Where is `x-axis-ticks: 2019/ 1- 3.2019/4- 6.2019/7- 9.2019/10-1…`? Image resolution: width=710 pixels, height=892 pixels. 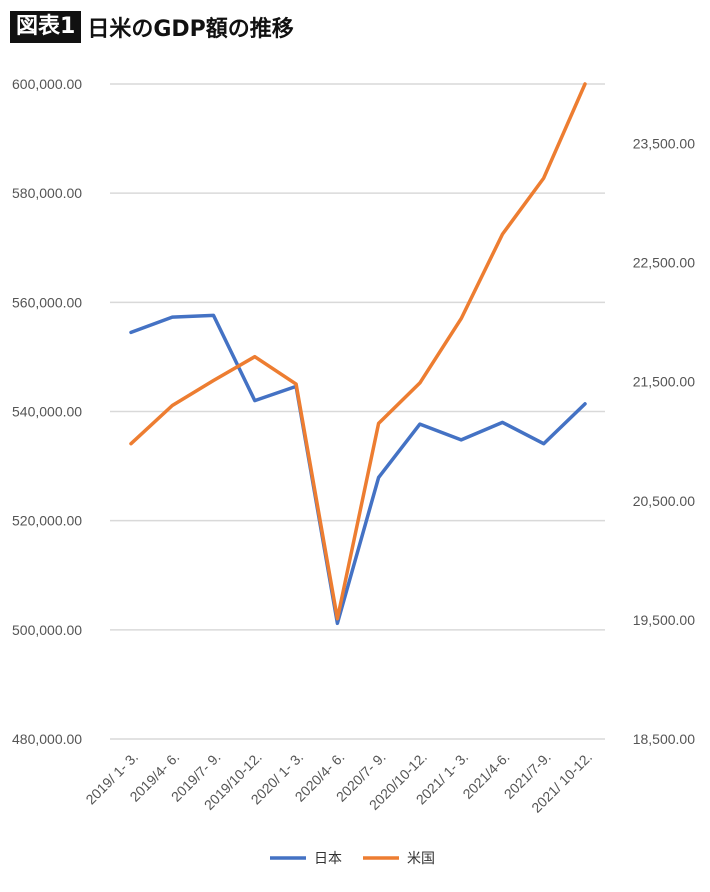 x-axis-ticks: 2019/ 1- 3.2019/4- 6.2019/7- 9.2019/10-1… is located at coordinates (338, 782).